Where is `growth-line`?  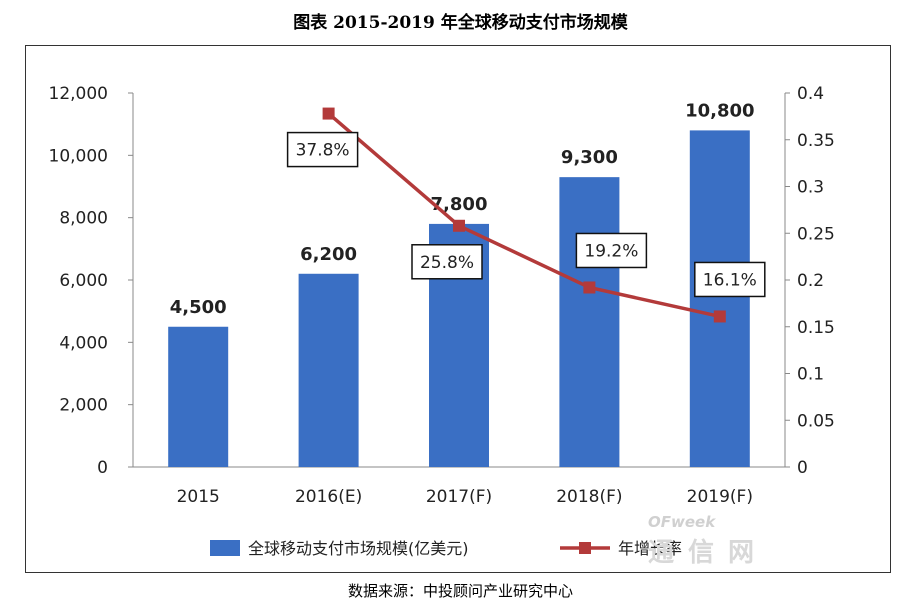 growth-line is located at coordinates (524, 215).